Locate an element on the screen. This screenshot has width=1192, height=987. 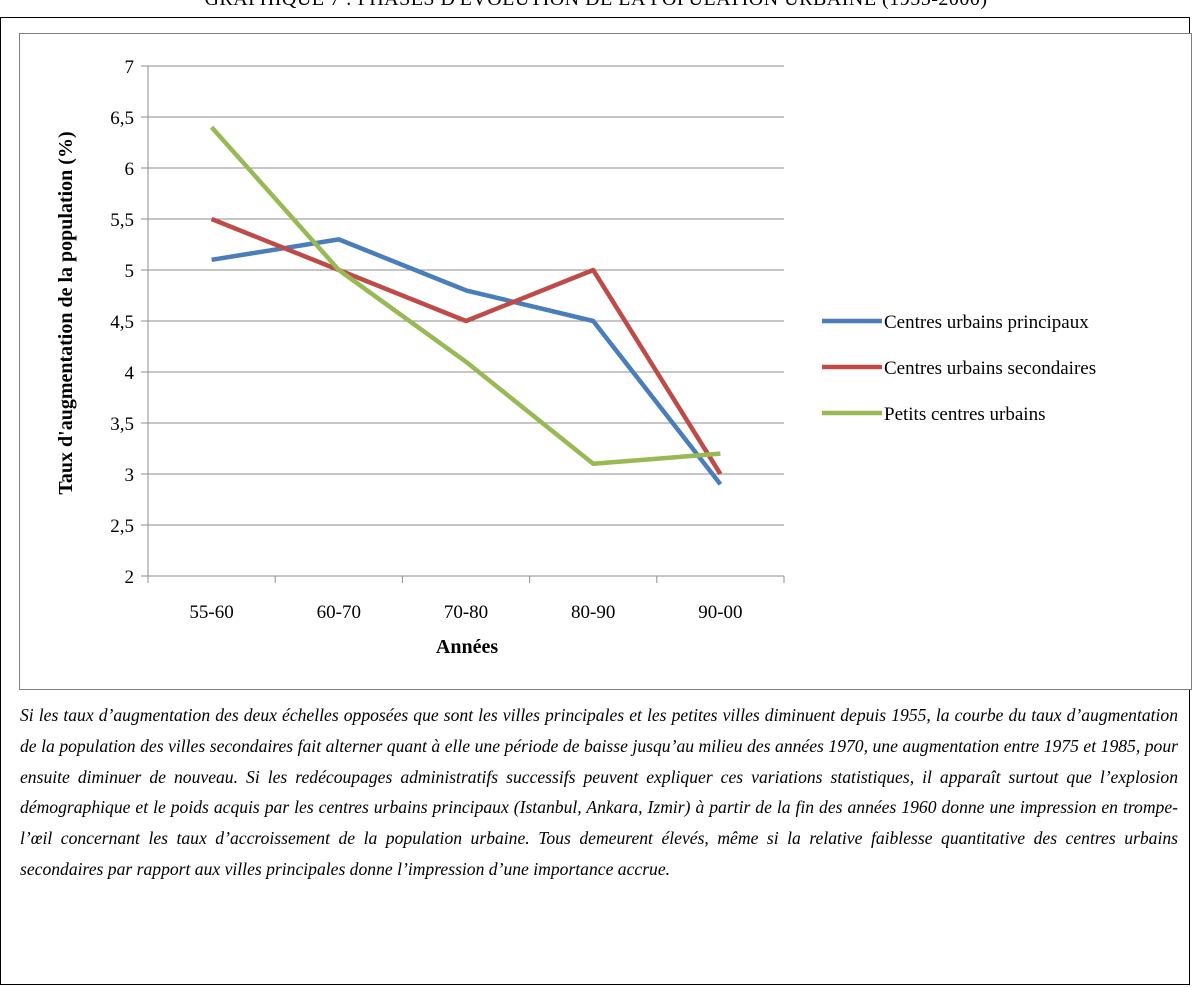
x-tick-label: 60-70 is located at coordinates (339, 612).